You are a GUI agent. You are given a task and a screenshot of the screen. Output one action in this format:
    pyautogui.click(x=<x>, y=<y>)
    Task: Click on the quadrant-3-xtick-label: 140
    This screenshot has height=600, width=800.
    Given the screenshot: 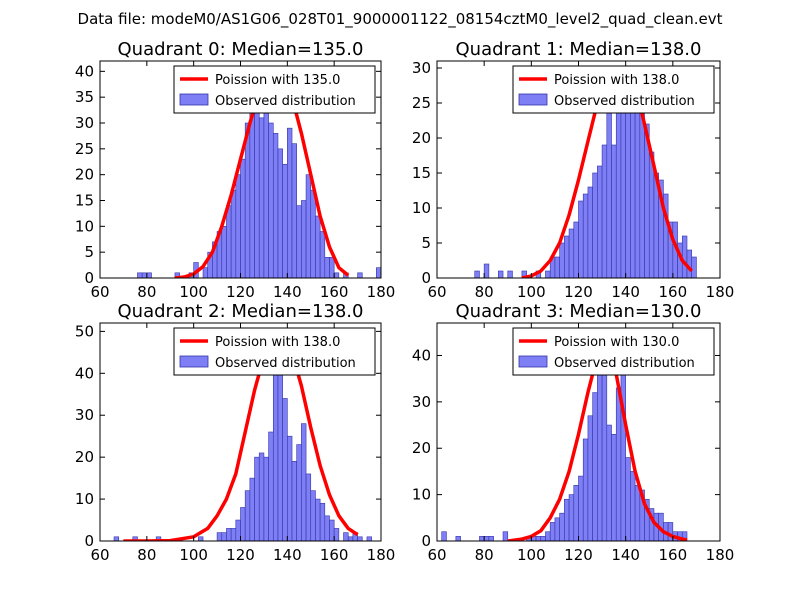 What is the action you would take?
    pyautogui.click(x=625, y=555)
    